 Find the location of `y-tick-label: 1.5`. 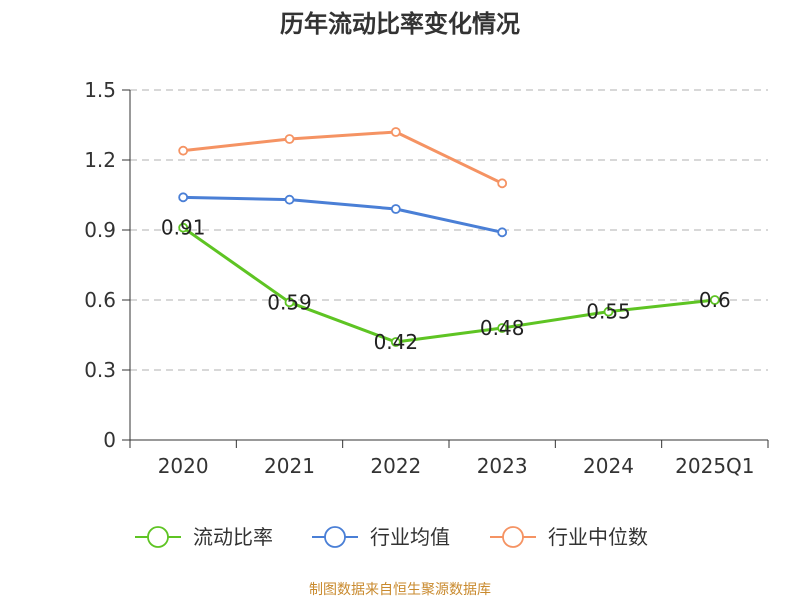

y-tick-label: 1.5 is located at coordinates (100, 90).